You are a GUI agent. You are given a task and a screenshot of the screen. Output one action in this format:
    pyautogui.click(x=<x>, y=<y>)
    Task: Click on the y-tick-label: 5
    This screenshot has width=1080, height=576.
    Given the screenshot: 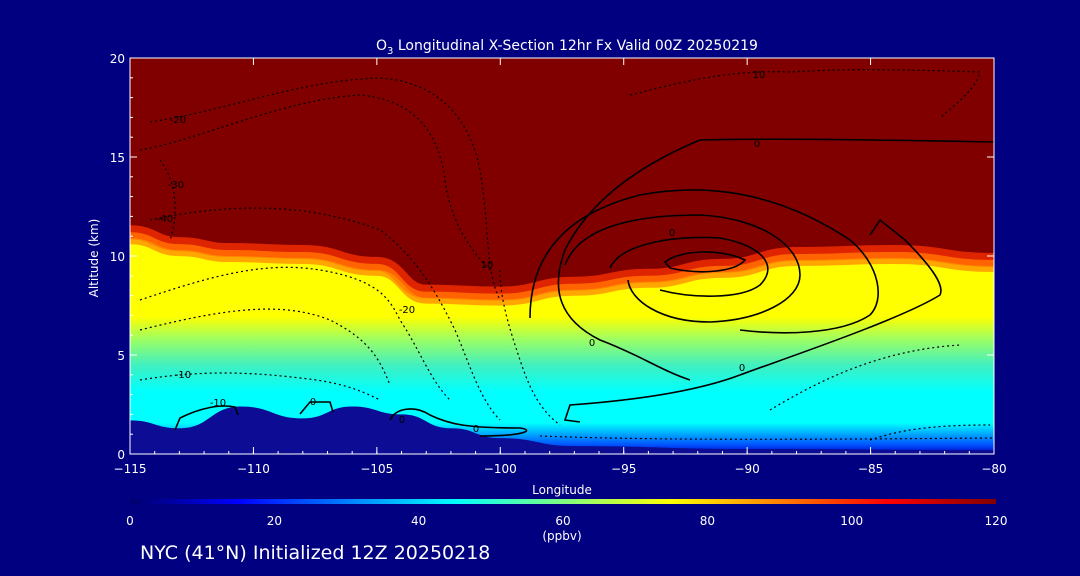 What is the action you would take?
    pyautogui.click(x=121, y=356)
    